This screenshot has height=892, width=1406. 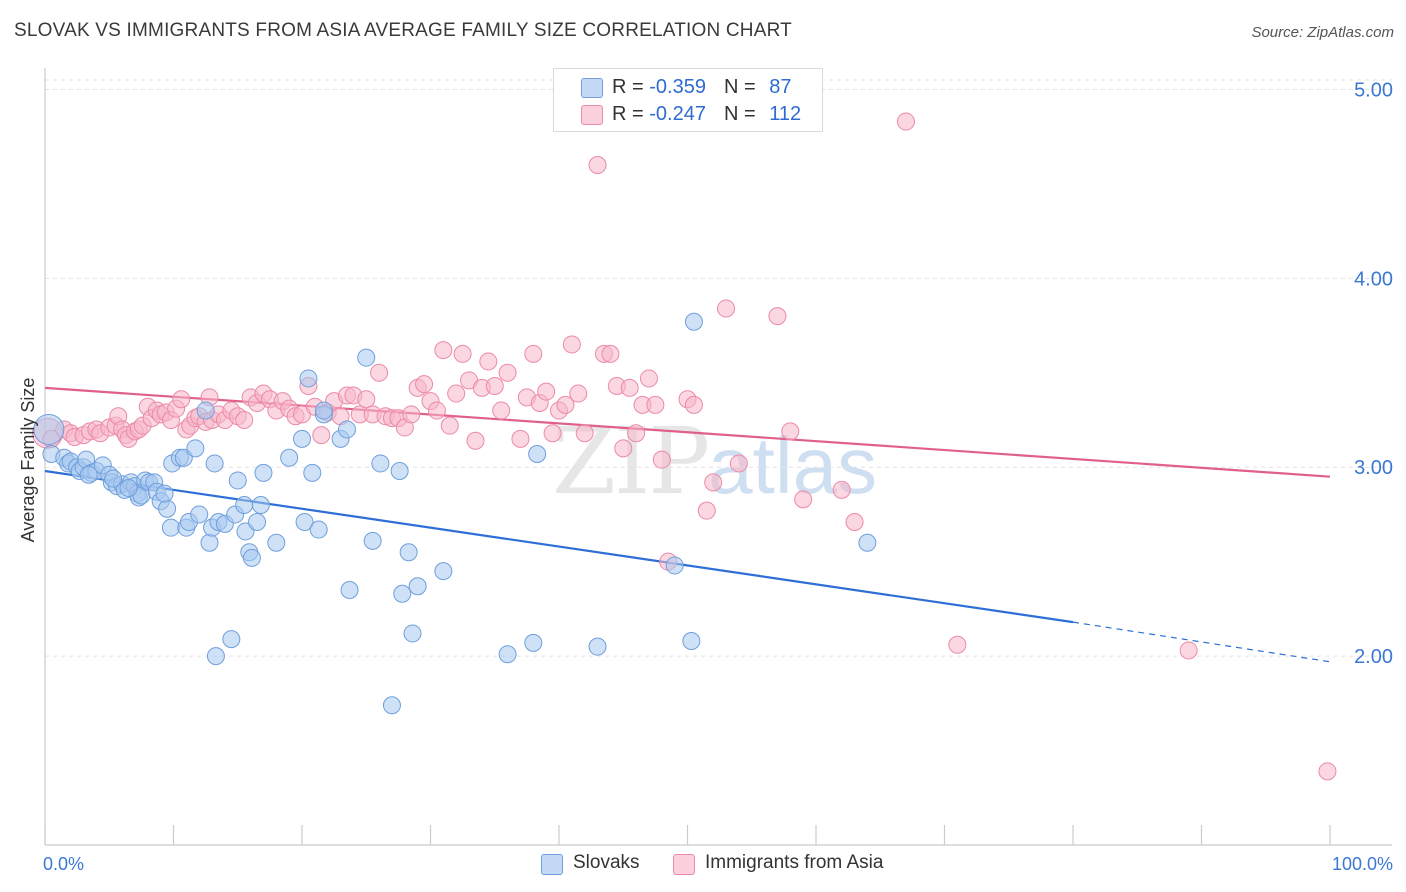 What do you see at coordinates (1373, 90) in the screenshot?
I see `y-tick-label: 5.00` at bounding box center [1373, 90].